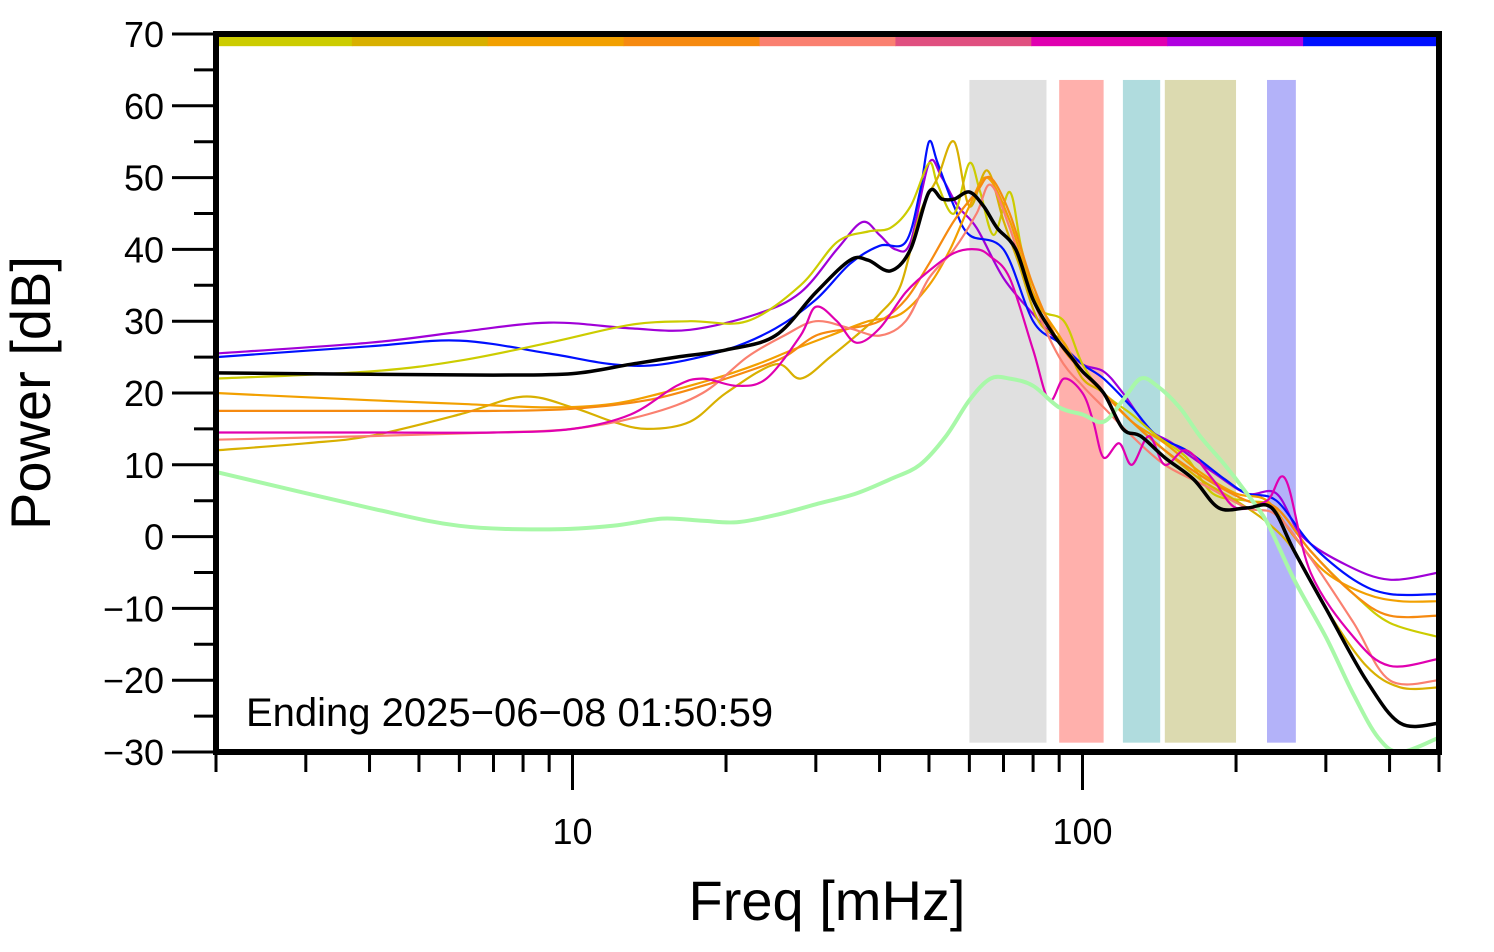  What do you see at coordinates (144, 178) in the screenshot?
I see `y-tick-label: 50` at bounding box center [144, 178].